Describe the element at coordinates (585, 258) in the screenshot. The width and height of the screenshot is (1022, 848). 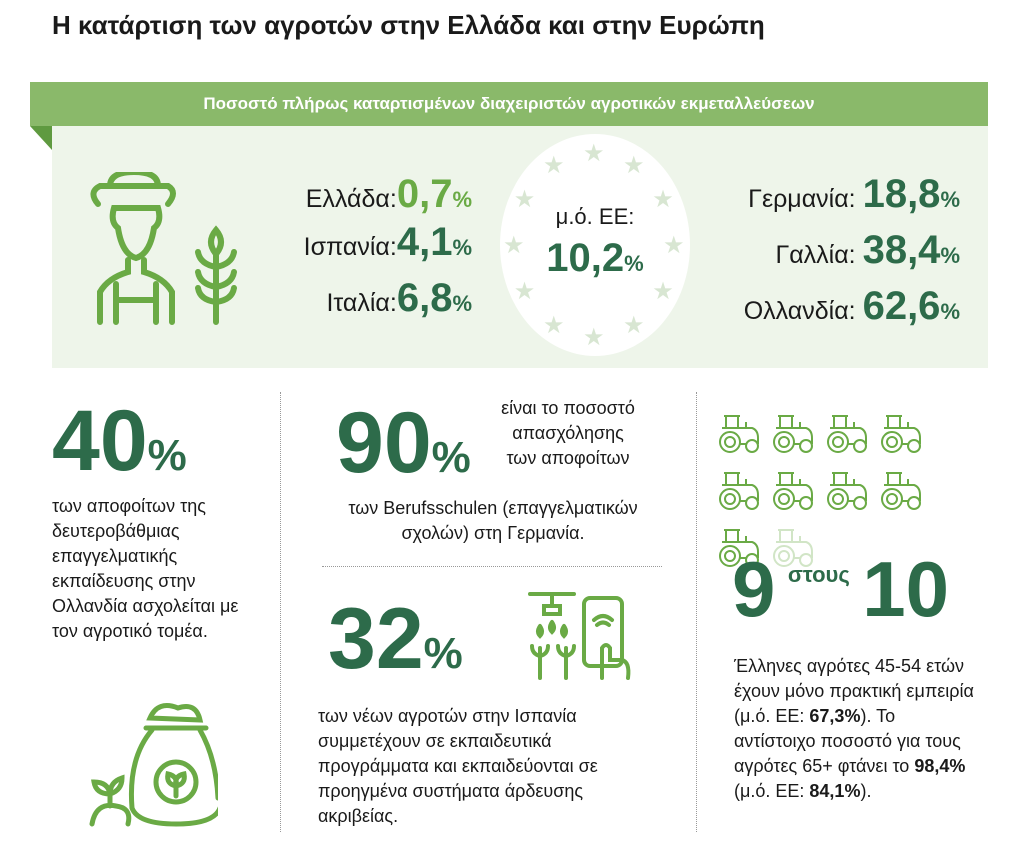
I see `stat-value: 10,2` at that location.